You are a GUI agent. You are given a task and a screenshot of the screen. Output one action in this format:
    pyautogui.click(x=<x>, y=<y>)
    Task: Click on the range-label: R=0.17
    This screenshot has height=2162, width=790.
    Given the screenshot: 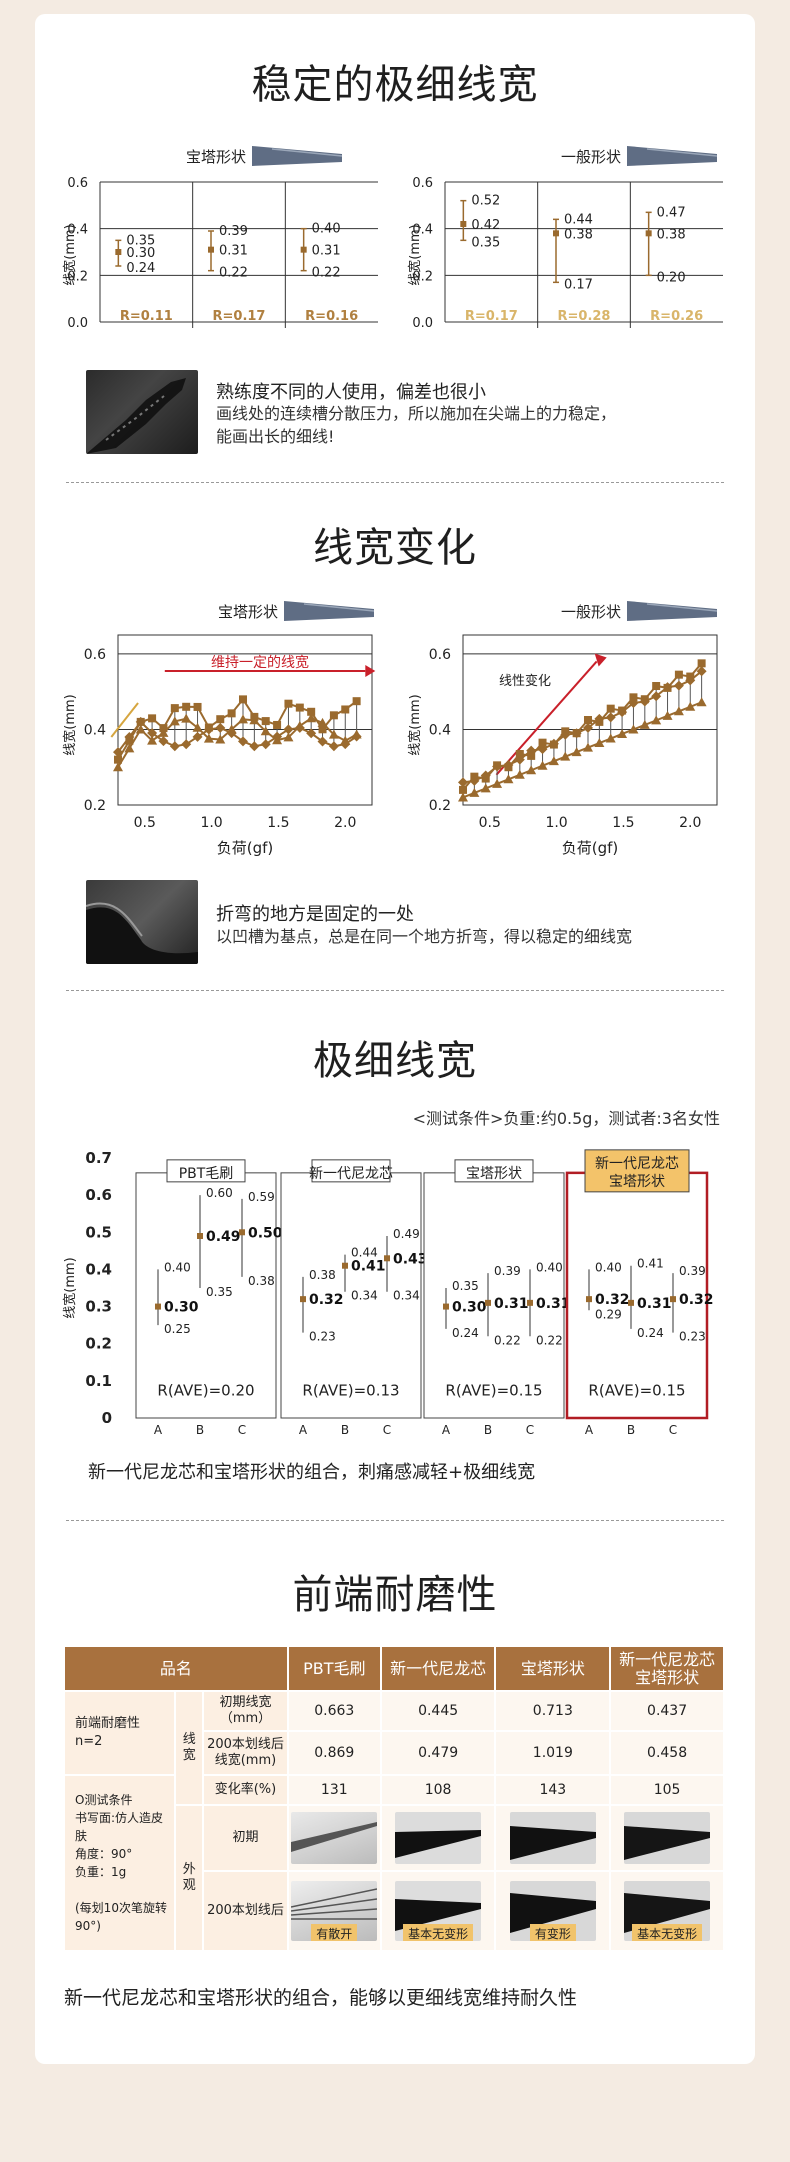 What is the action you would take?
    pyautogui.click(x=239, y=316)
    